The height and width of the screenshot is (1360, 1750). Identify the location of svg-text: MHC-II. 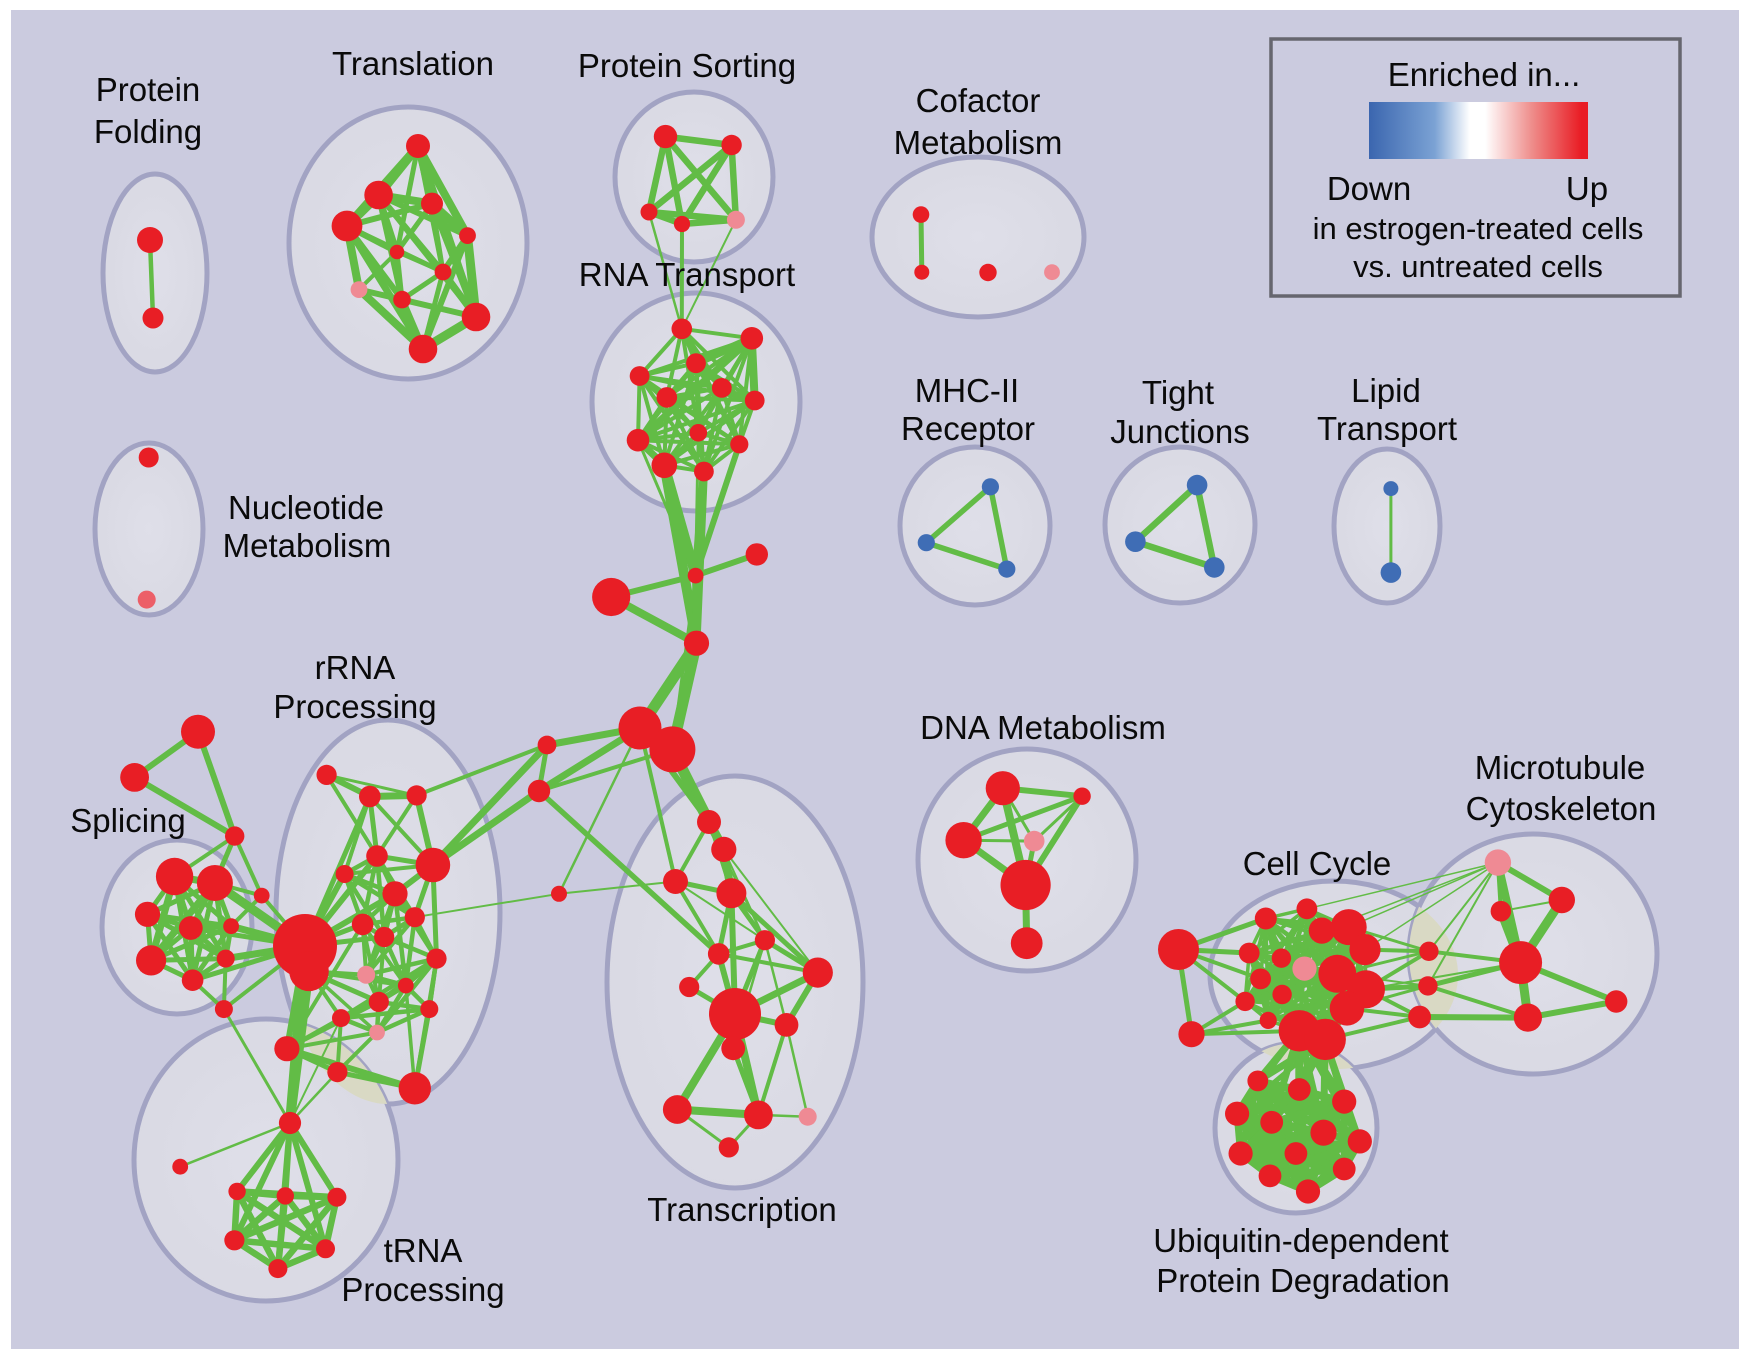
(967, 390).